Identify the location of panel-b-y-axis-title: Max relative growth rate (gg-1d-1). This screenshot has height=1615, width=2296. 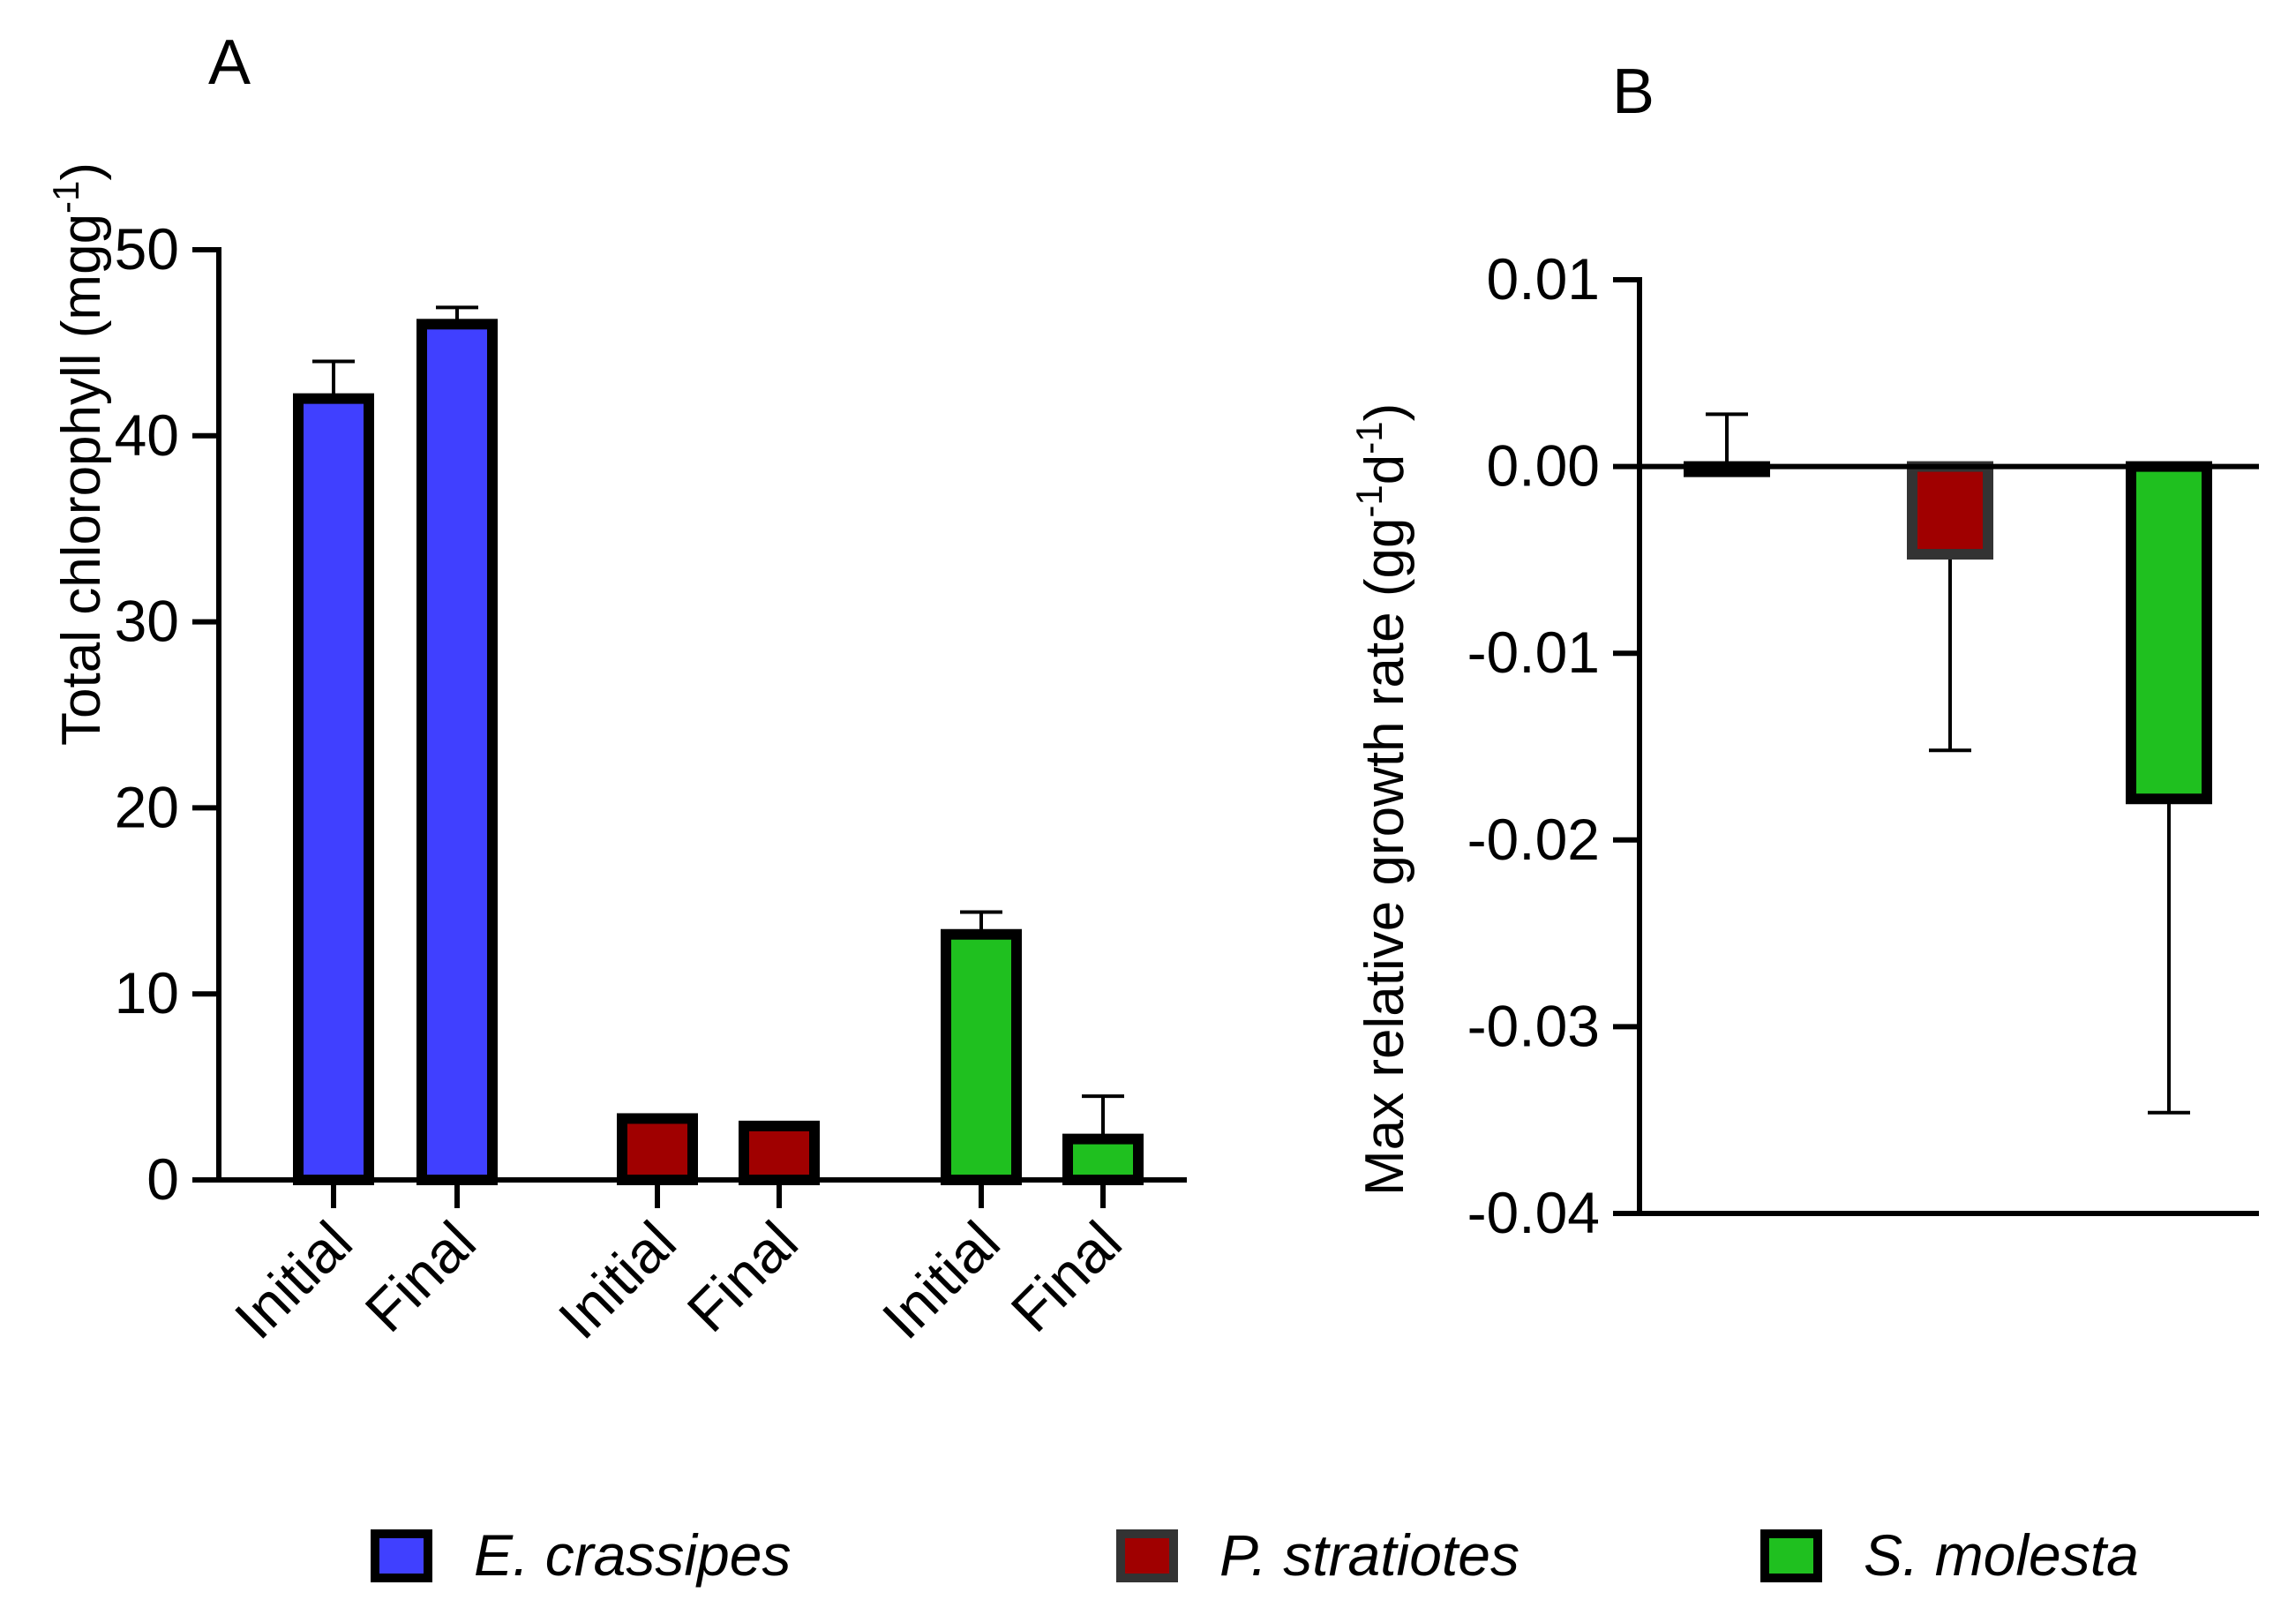
(1381, 799).